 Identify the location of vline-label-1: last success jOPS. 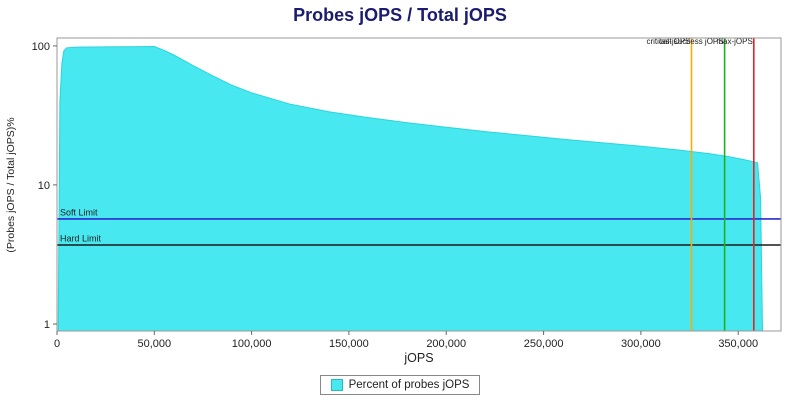
(691, 41).